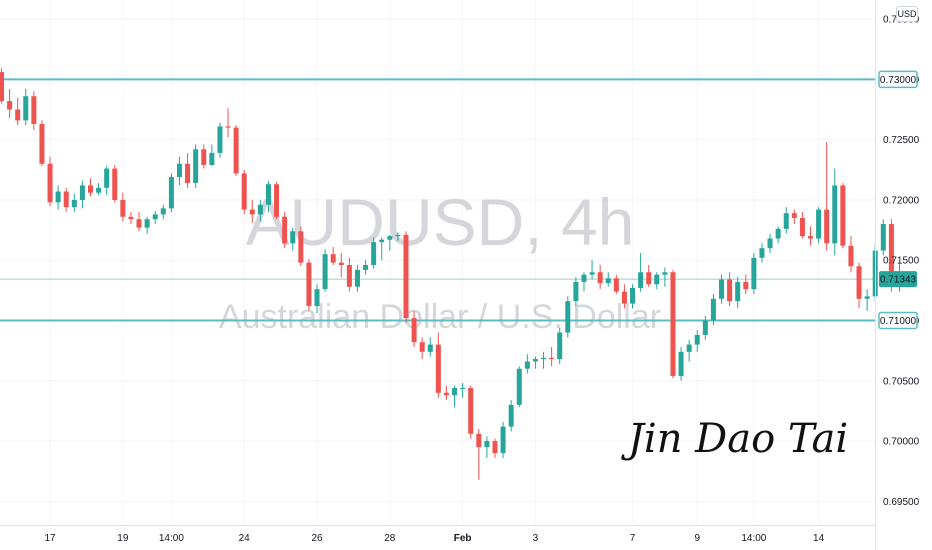  What do you see at coordinates (633, 538) in the screenshot?
I see `time-tick-label: 7` at bounding box center [633, 538].